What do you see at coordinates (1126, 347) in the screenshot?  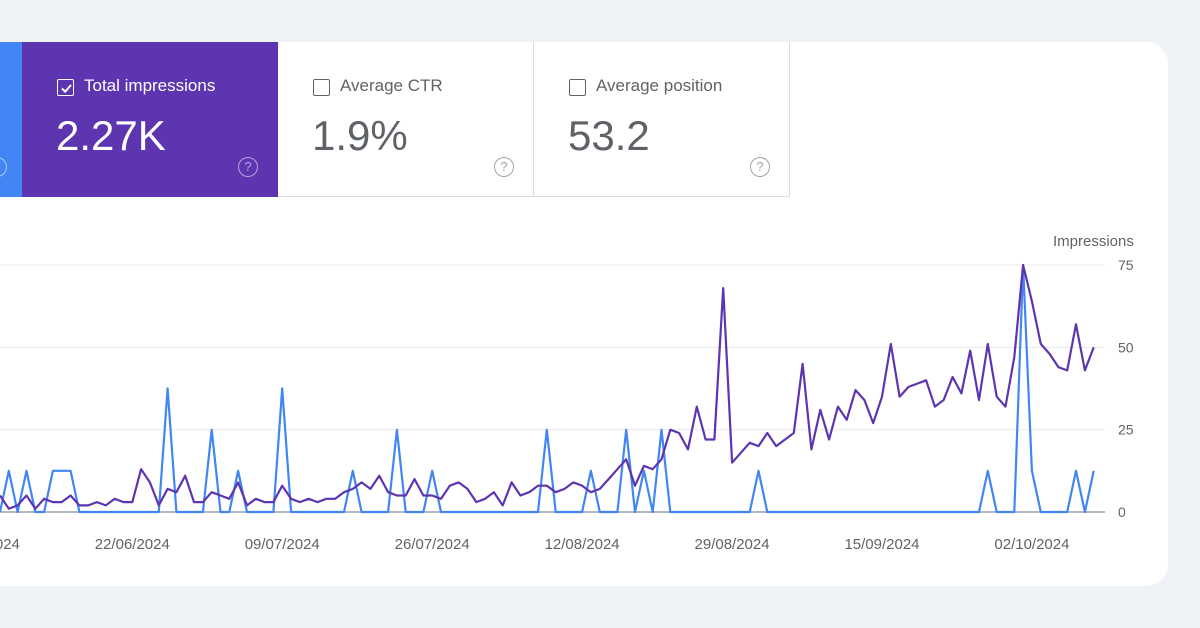 I see `y-tick-label: 50` at bounding box center [1126, 347].